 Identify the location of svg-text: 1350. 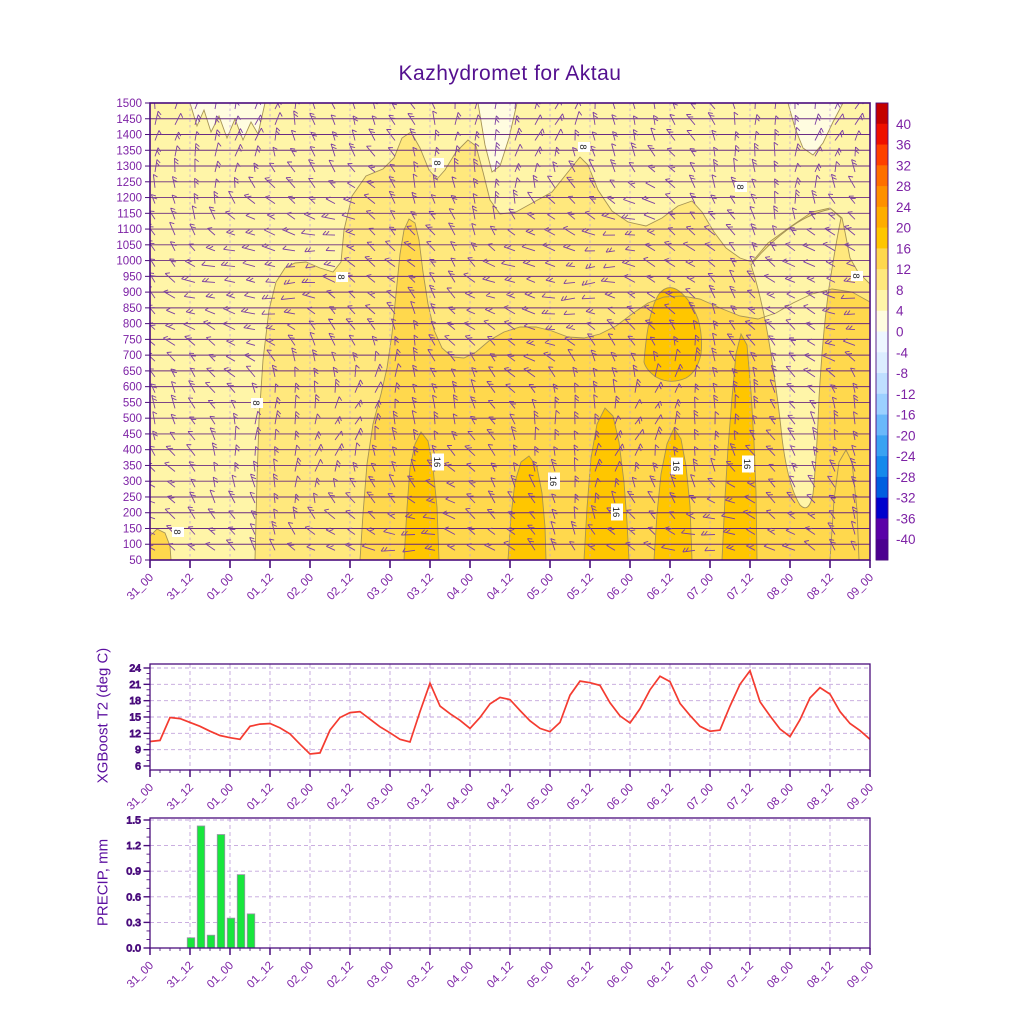
(129, 151).